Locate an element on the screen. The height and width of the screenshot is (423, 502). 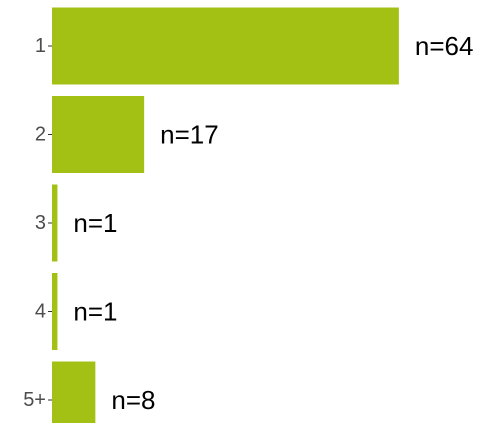
data-label-3: n=1 is located at coordinates (95, 223).